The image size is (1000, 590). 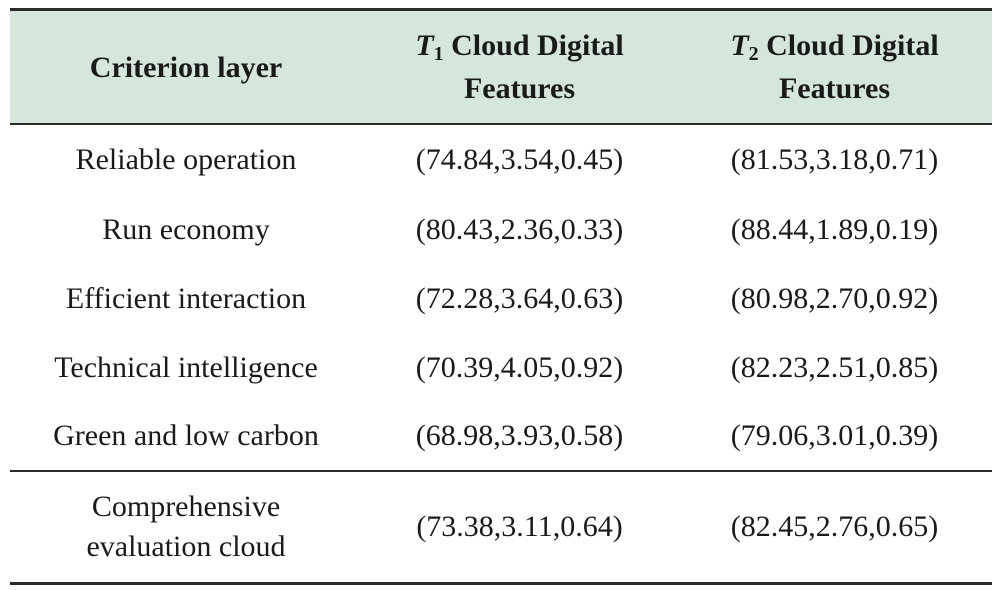 What do you see at coordinates (519, 527) in the screenshot?
I see `summary-t1-cell: (73.38,3.11,0.64)` at bounding box center [519, 527].